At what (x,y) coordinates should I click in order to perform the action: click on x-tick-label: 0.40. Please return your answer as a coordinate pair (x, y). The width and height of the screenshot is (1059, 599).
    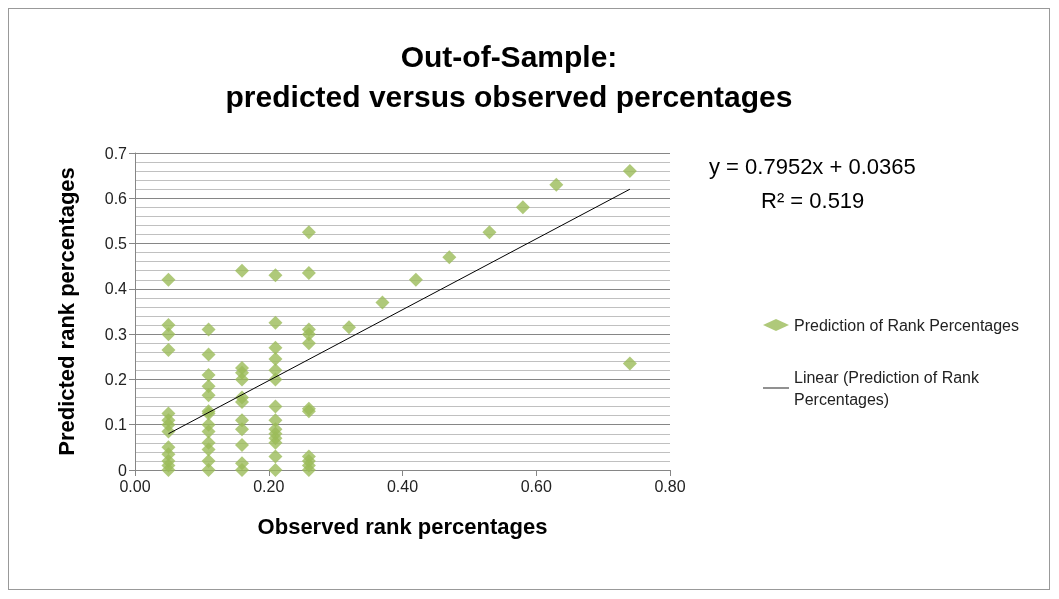
    Looking at the image, I should click on (402, 486).